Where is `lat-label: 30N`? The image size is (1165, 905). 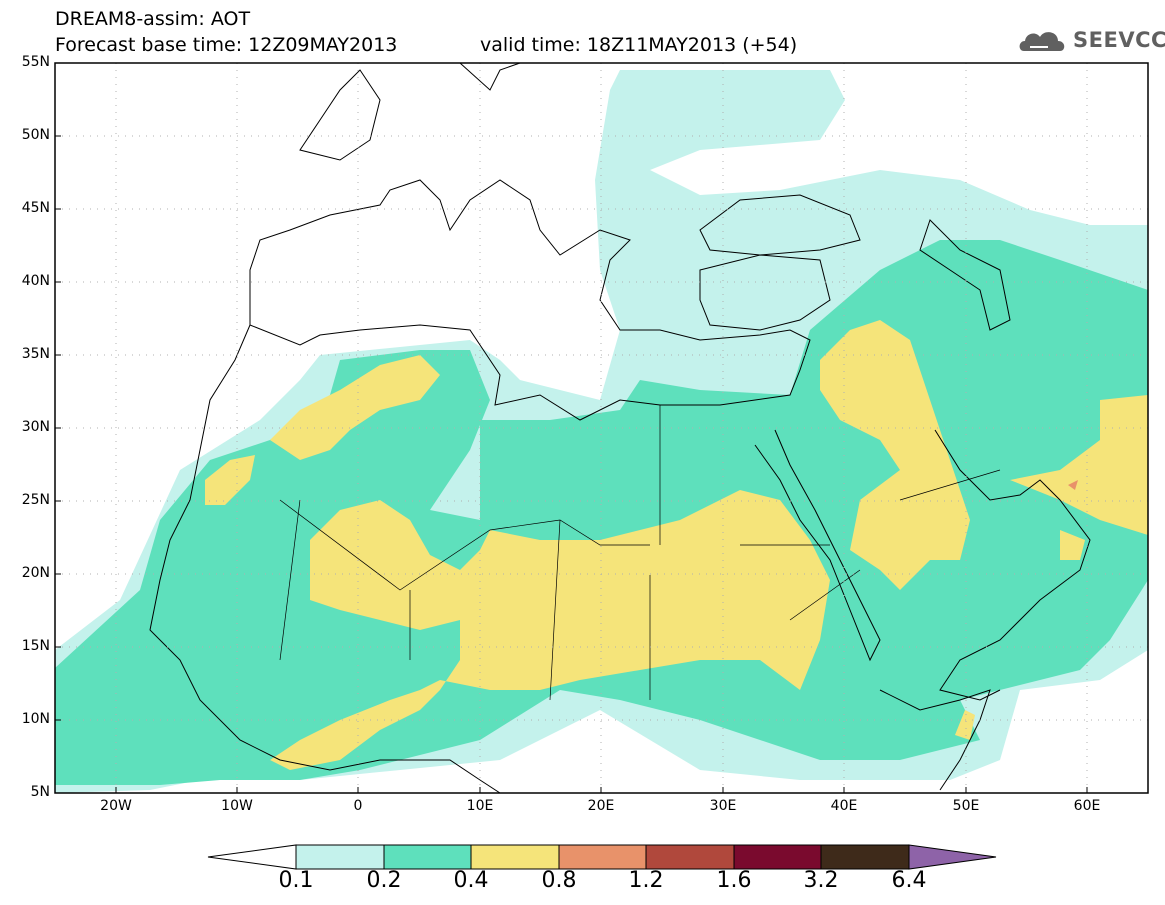 lat-label: 30N is located at coordinates (35, 427).